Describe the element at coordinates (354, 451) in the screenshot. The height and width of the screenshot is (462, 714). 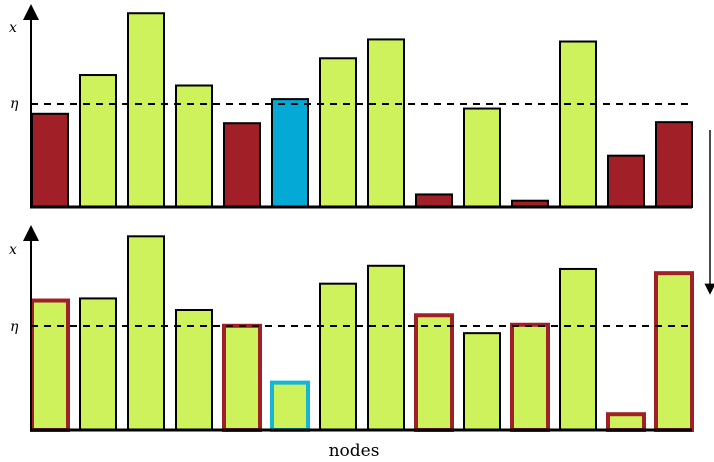
I see `x-axis-label: nodes` at that location.